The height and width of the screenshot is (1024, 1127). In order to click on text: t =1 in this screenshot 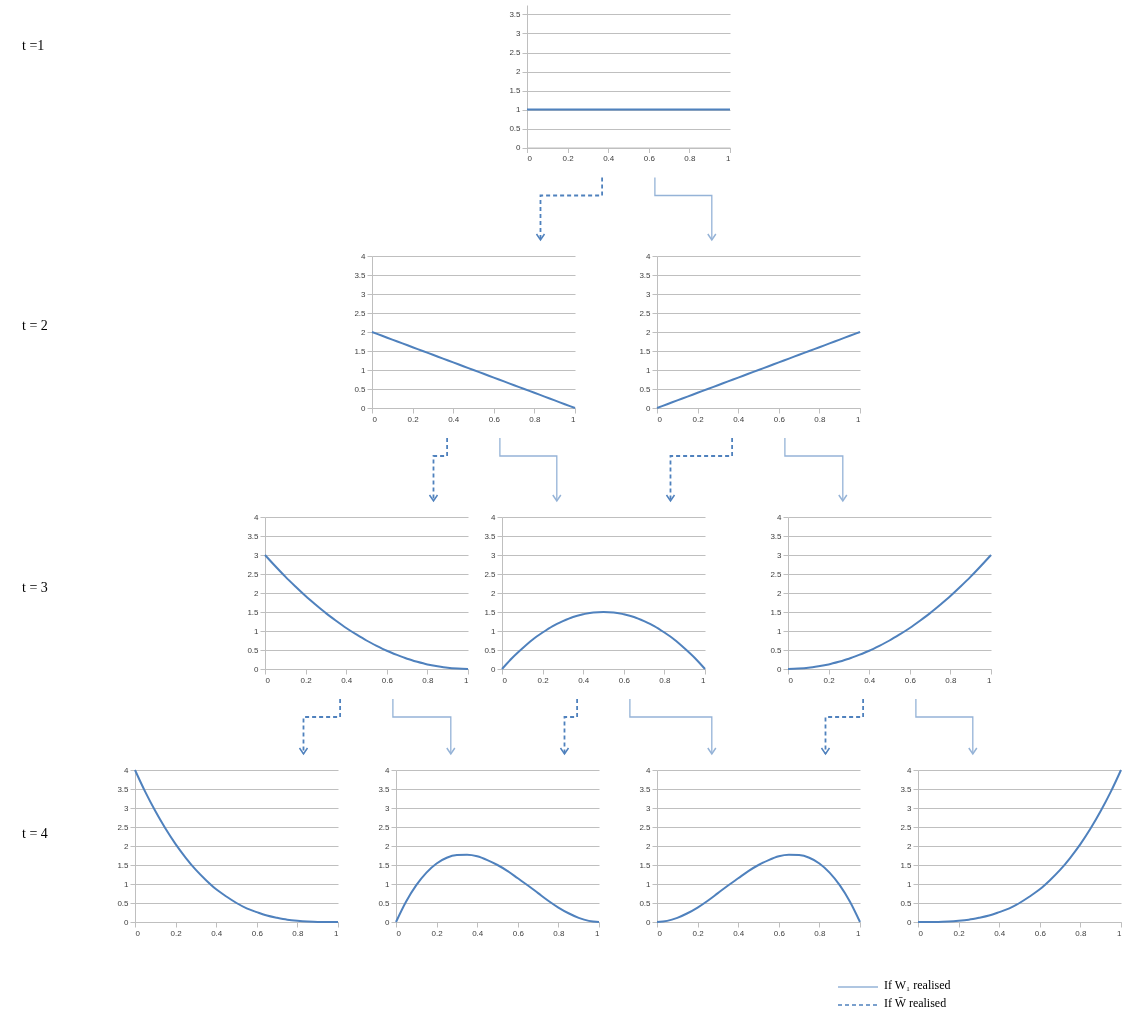, I will do `click(33, 46)`.